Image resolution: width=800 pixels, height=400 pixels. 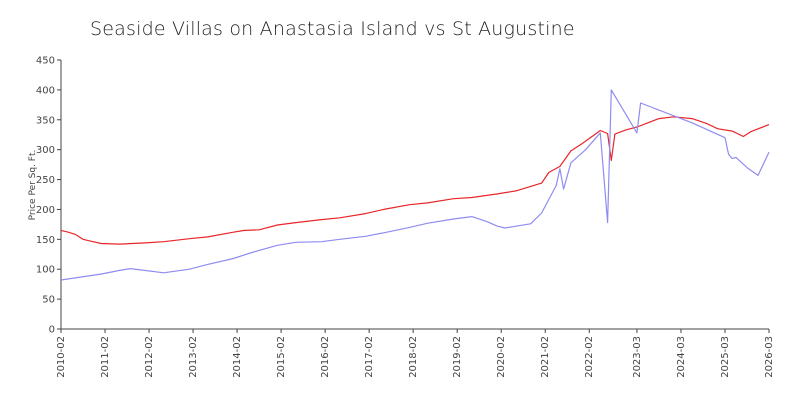 What do you see at coordinates (105, 357) in the screenshot?
I see `x-tick-label: 2011-02` at bounding box center [105, 357].